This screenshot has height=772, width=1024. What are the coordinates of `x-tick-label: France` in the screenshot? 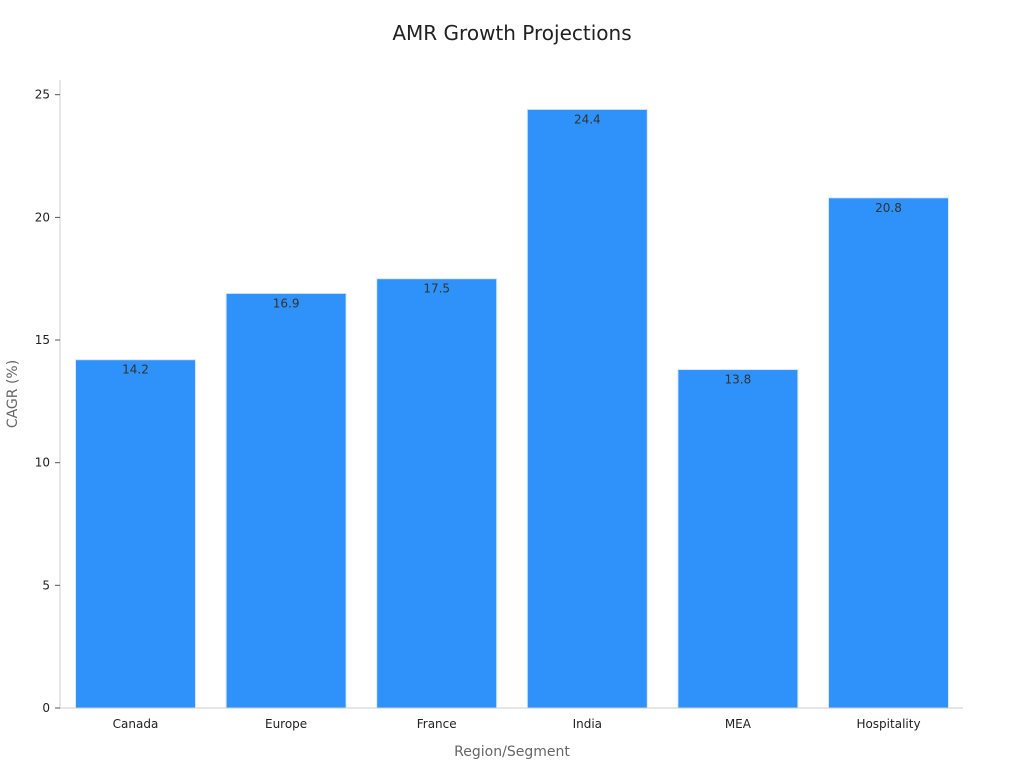 It's located at (437, 724).